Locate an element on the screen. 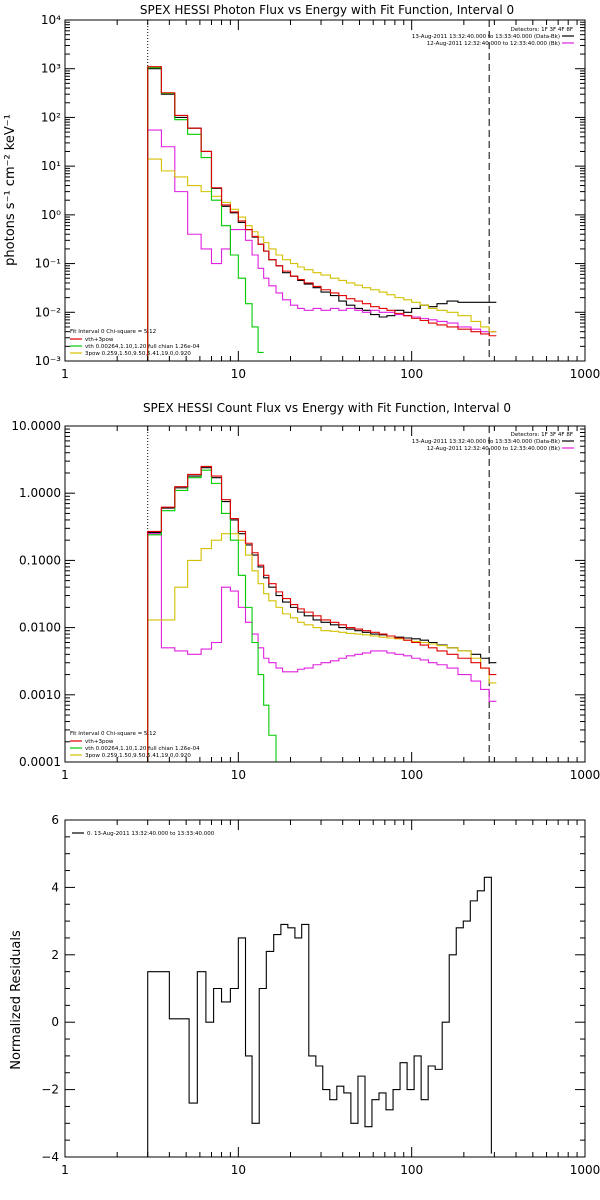 The height and width of the screenshot is (1200, 600). y-tick-label: 10⁰ is located at coordinates (51, 215).